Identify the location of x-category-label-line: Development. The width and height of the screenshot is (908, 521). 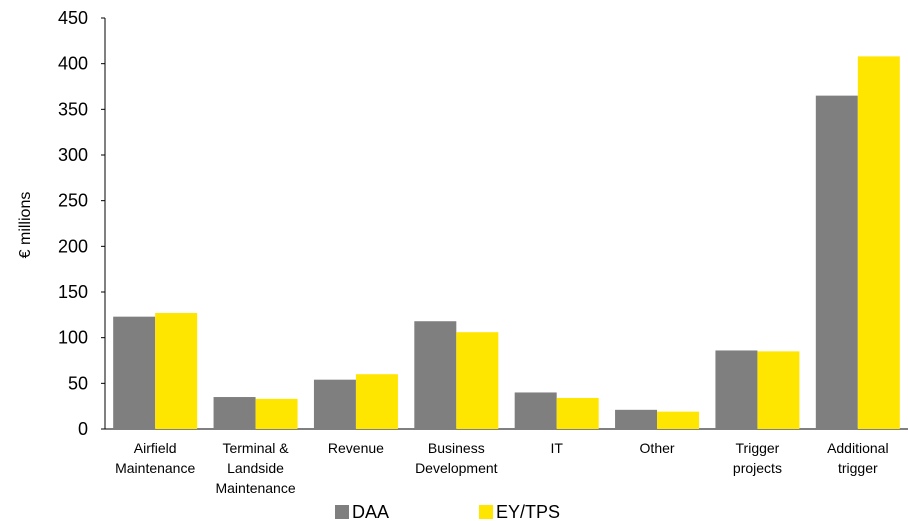
(456, 468).